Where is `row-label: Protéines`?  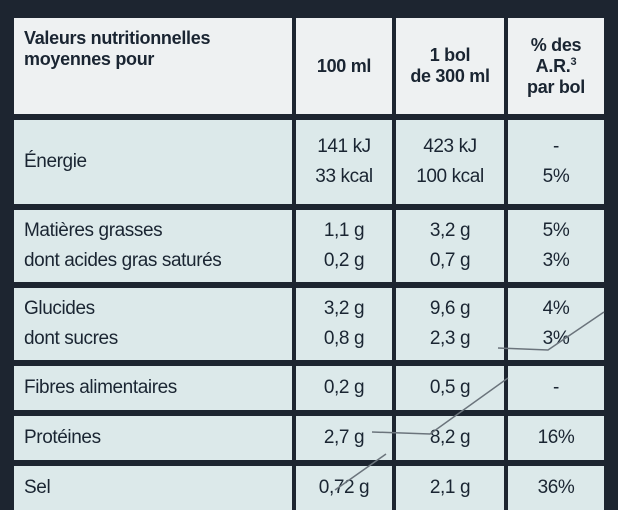 row-label: Protéines is located at coordinates (155, 441).